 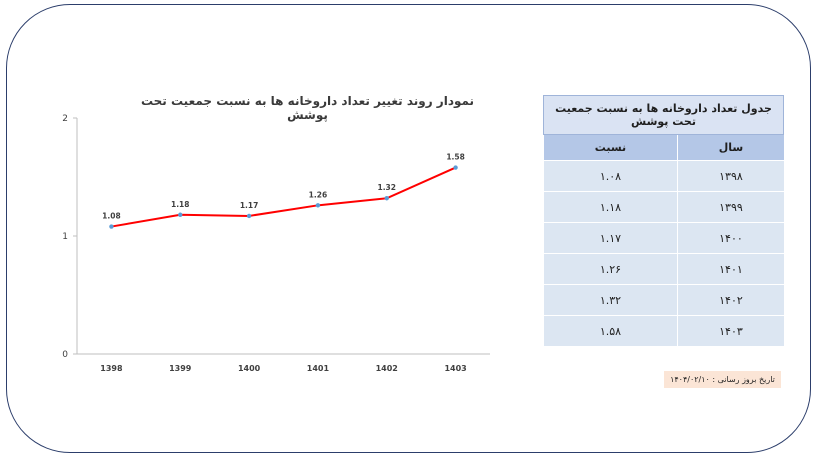 What do you see at coordinates (455, 368) in the screenshot?
I see `x-tick-label: 1403` at bounding box center [455, 368].